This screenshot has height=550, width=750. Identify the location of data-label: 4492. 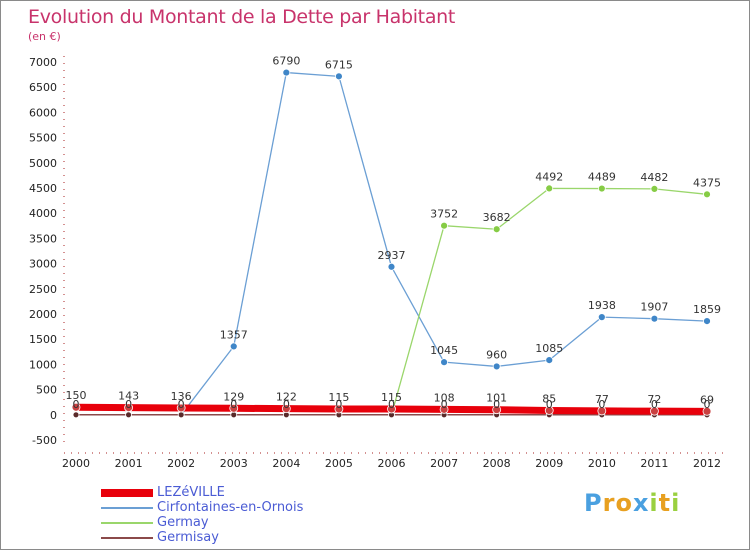
(549, 176).